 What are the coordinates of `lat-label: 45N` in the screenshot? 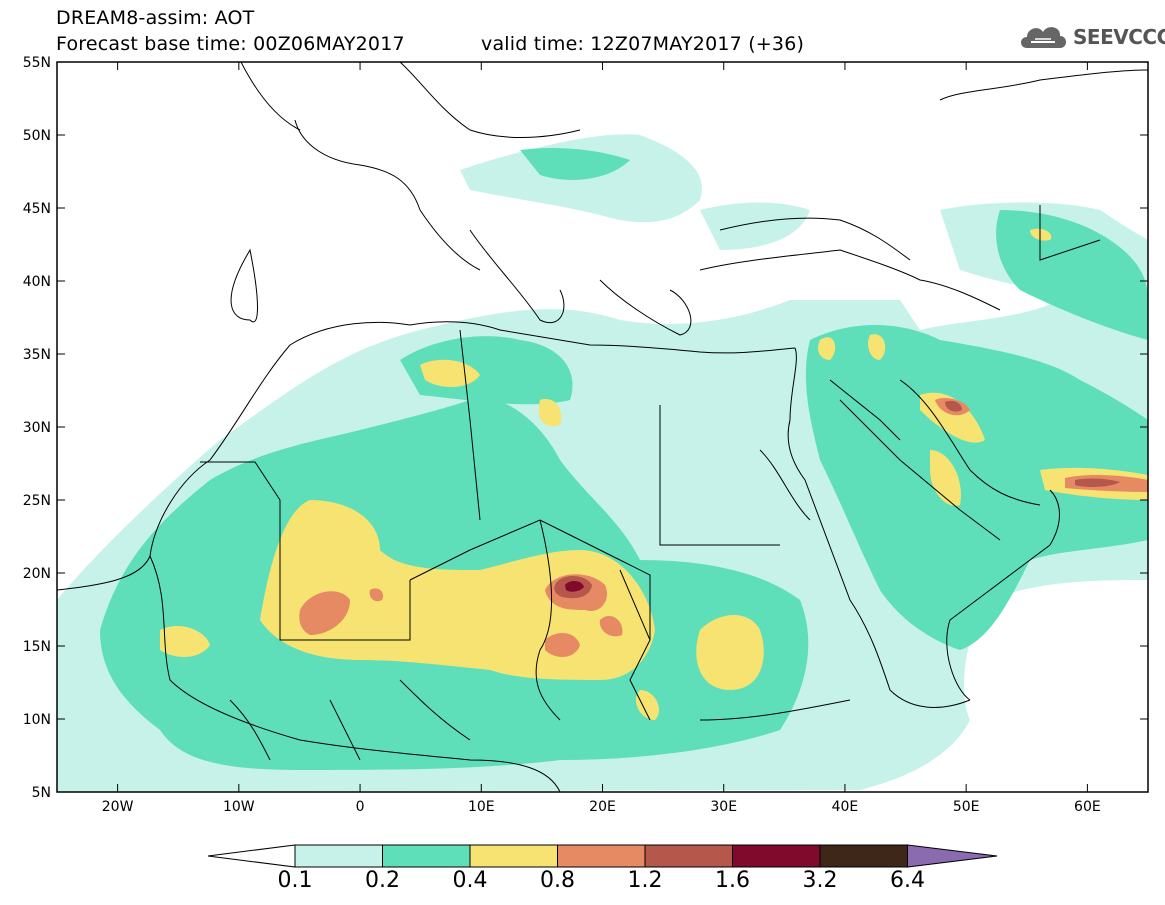 It's located at (37, 209).